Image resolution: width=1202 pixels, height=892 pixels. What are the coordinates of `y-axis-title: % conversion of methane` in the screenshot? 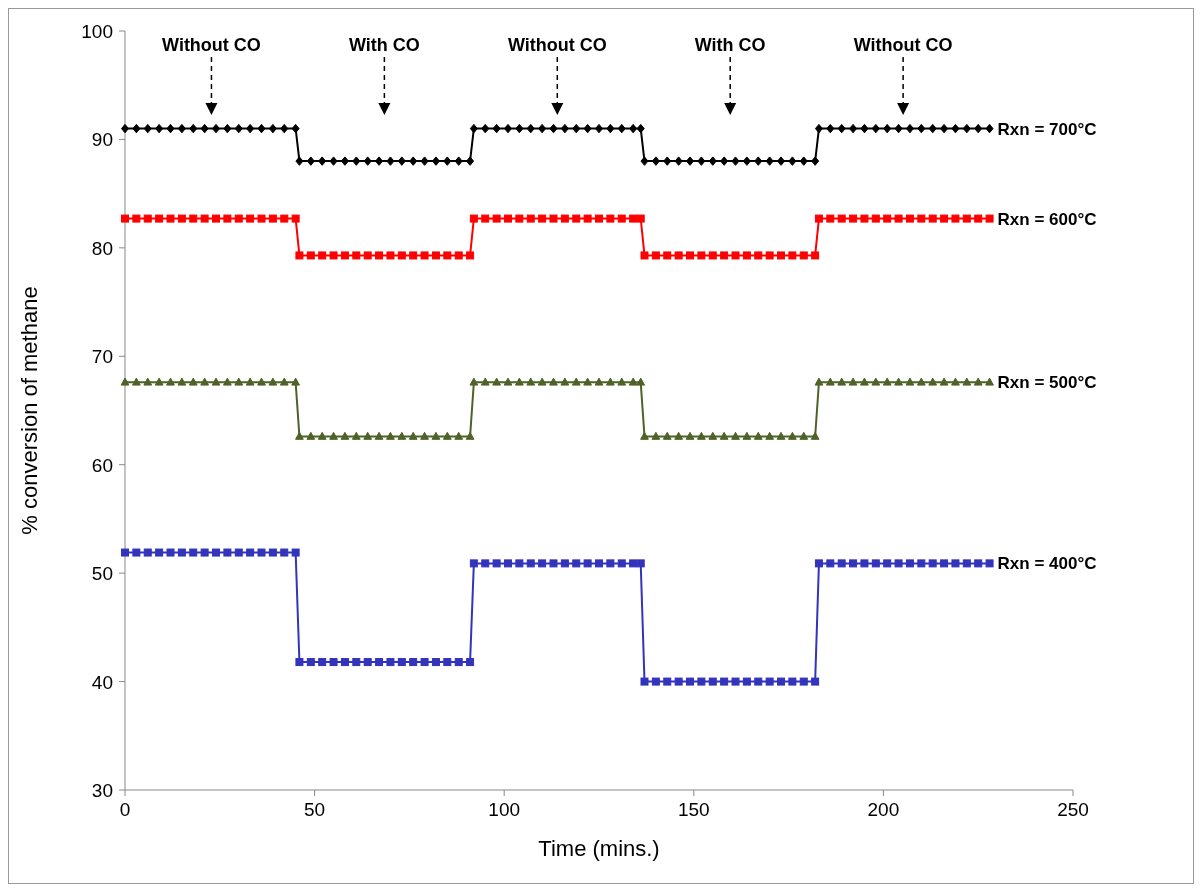 It's located at (29, 410).